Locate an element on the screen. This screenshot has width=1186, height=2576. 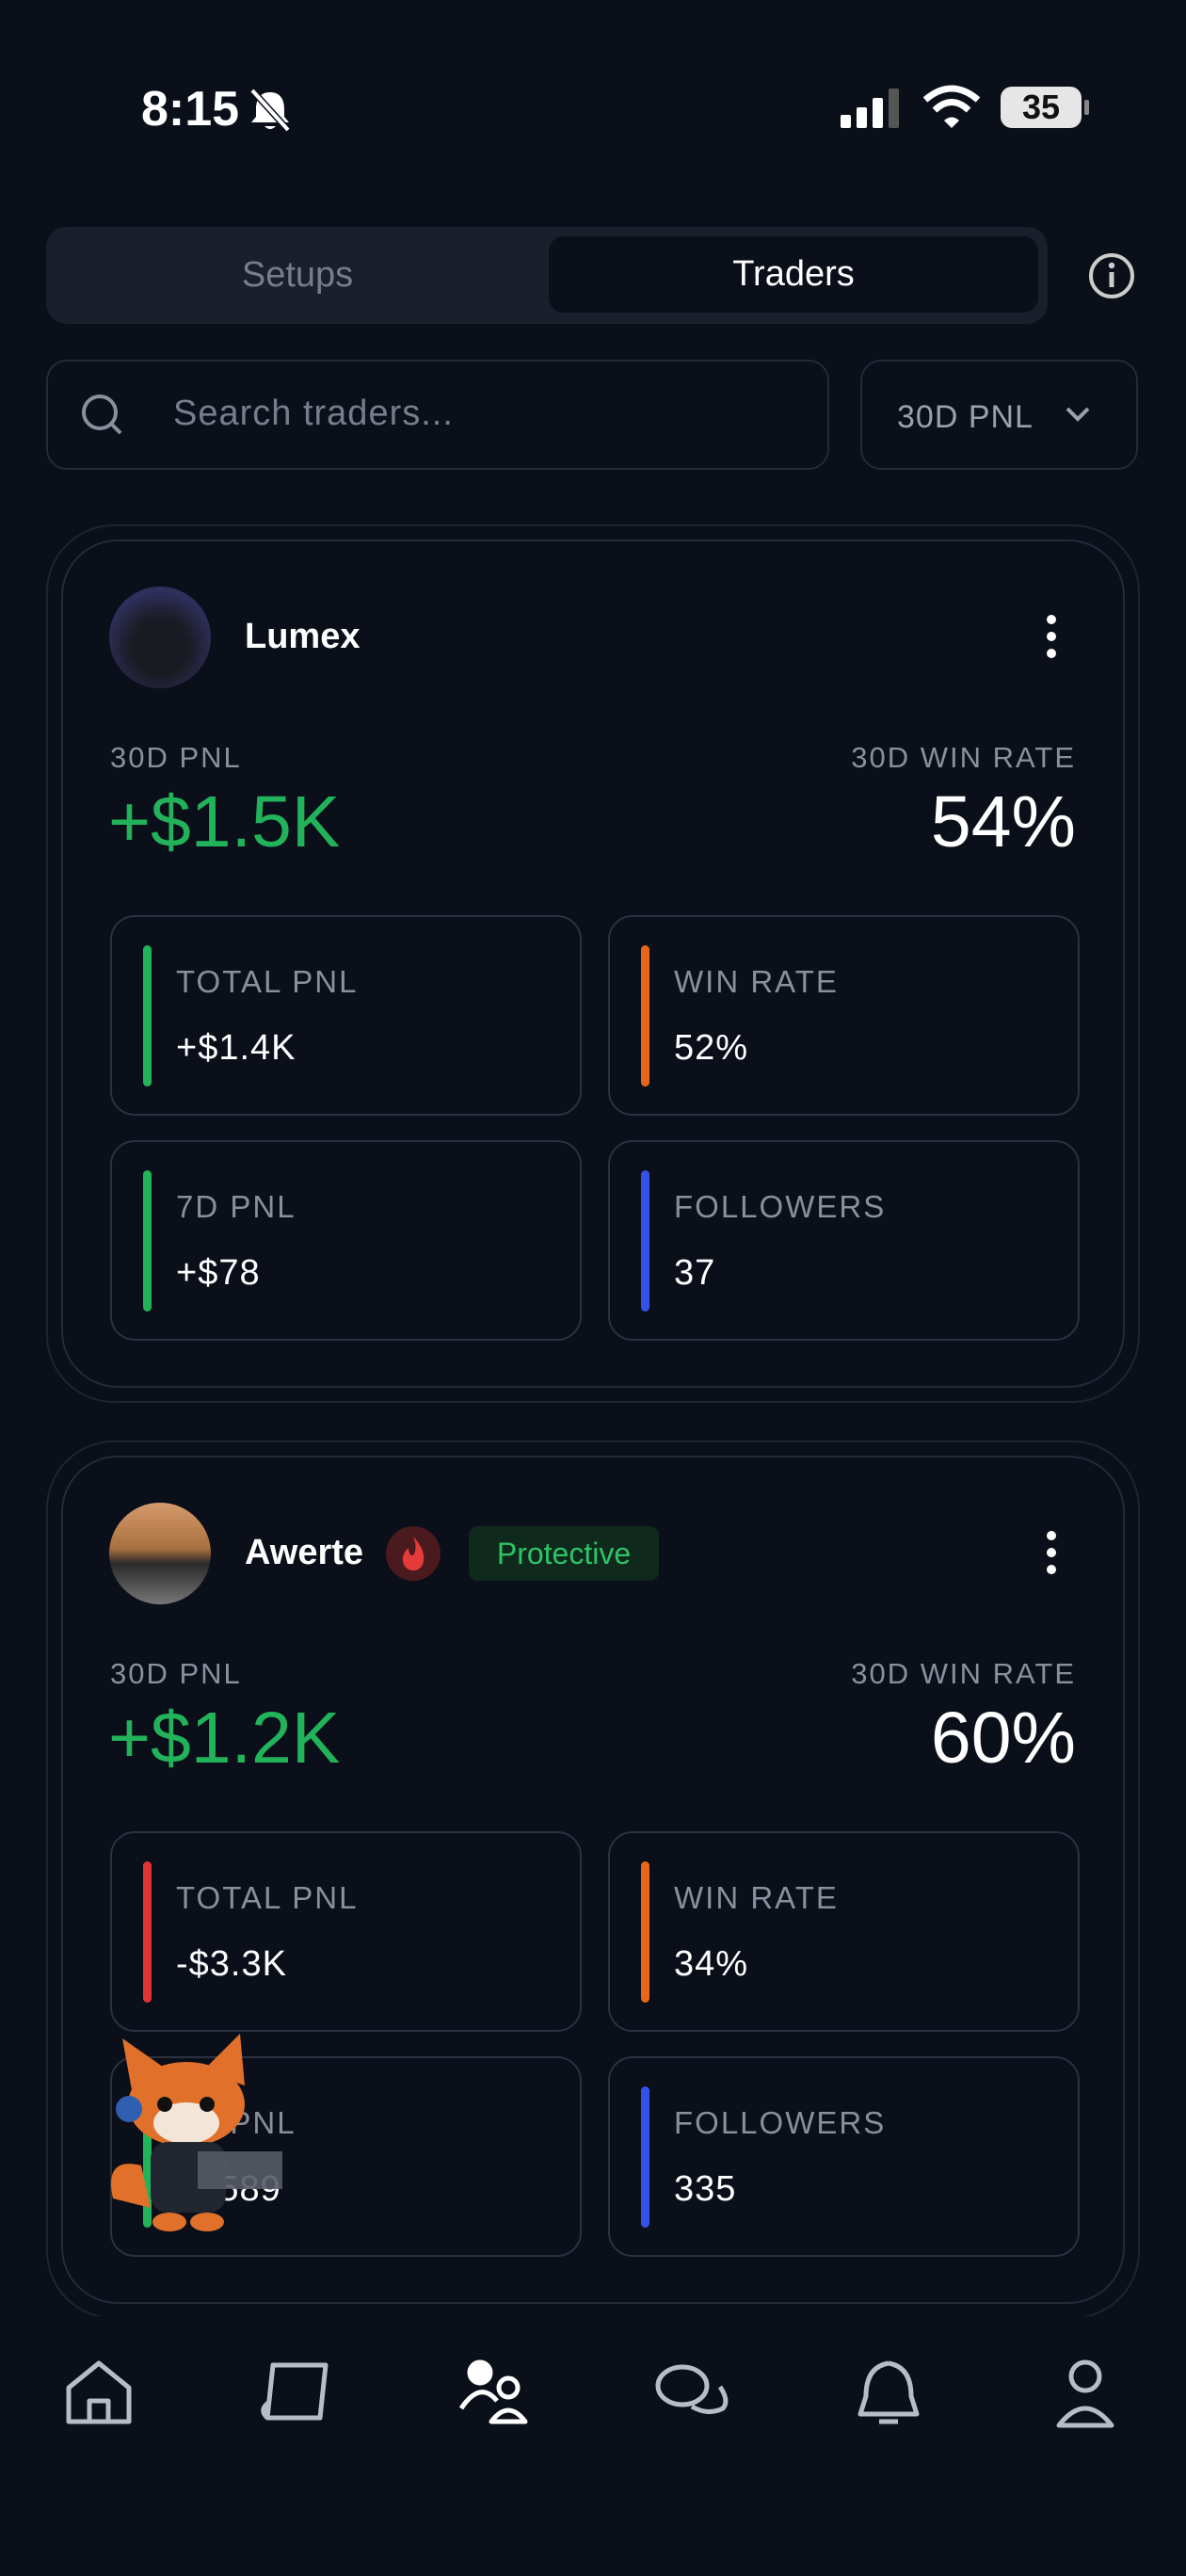
stat-value: -$3.3K is located at coordinates (231, 1964).